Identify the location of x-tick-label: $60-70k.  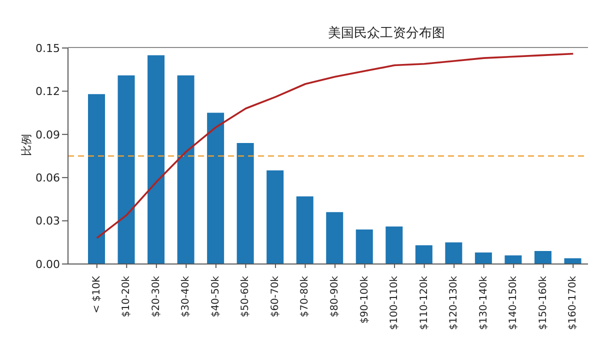
(275, 297).